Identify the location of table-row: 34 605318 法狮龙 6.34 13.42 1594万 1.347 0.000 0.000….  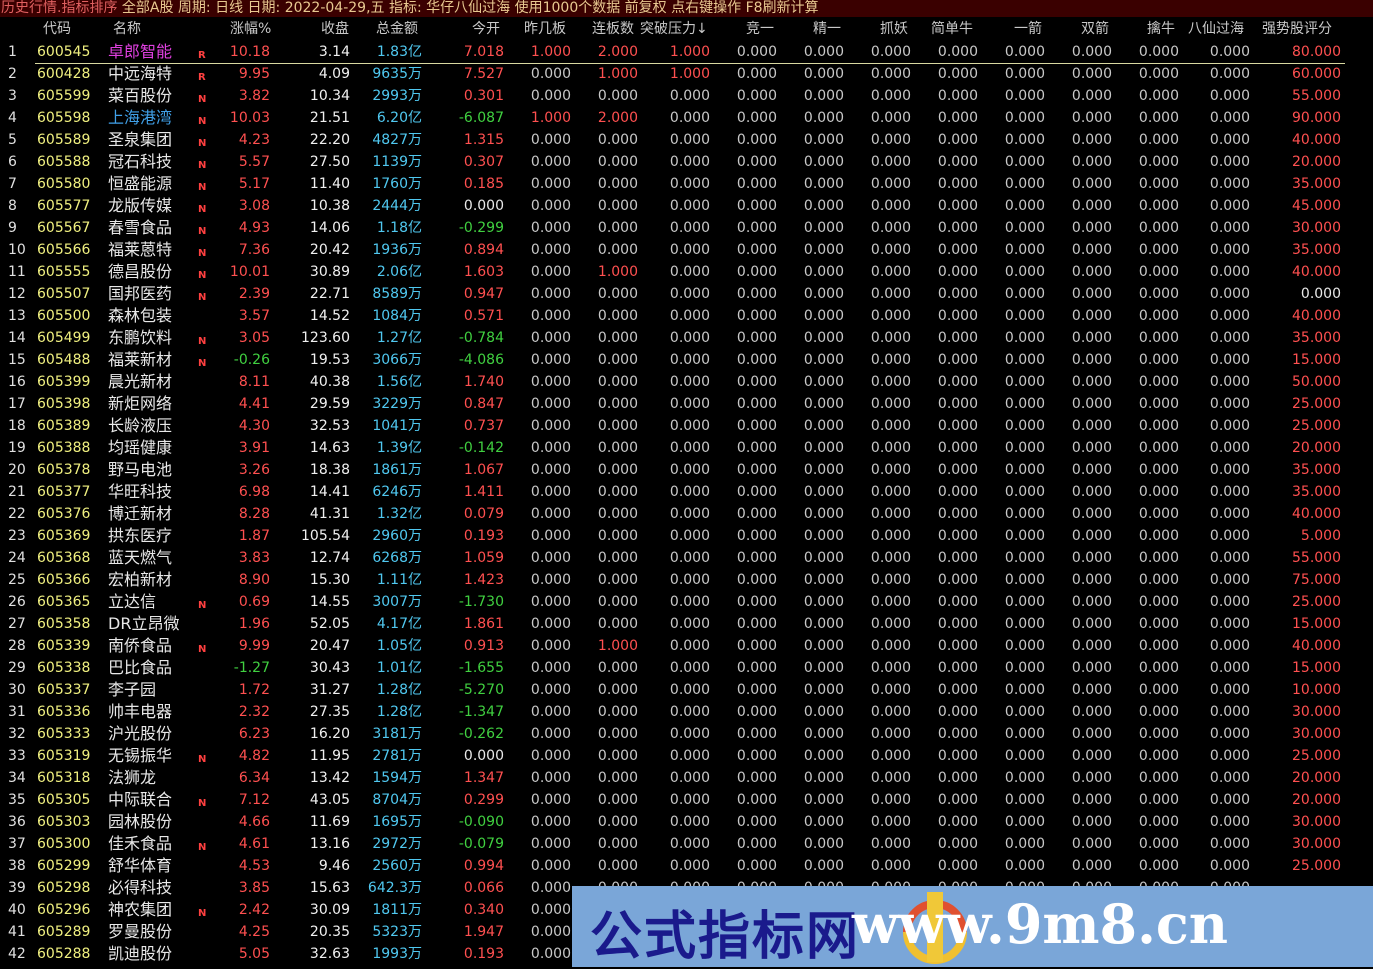
(686, 779).